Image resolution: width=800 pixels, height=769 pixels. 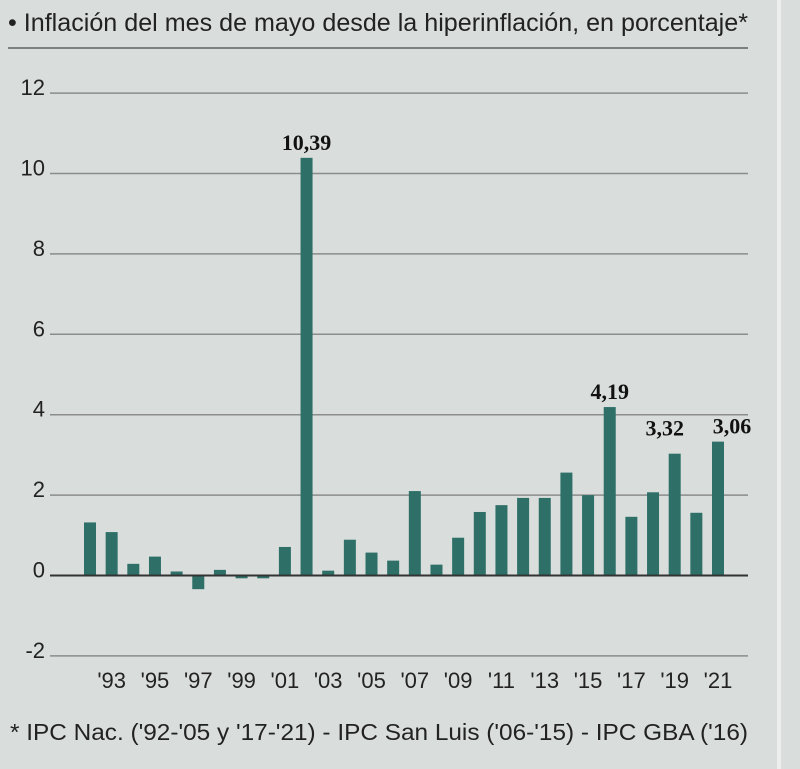 What do you see at coordinates (436, 570) in the screenshot?
I see `bar-2008` at bounding box center [436, 570].